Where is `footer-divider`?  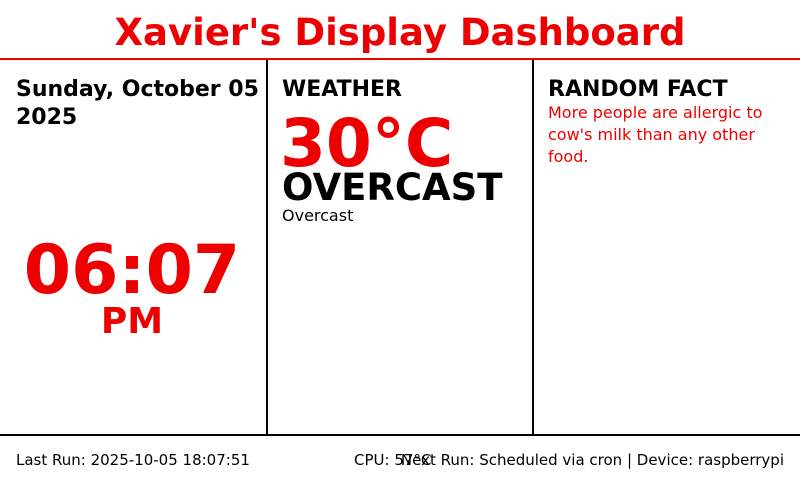 footer-divider is located at coordinates (400, 435).